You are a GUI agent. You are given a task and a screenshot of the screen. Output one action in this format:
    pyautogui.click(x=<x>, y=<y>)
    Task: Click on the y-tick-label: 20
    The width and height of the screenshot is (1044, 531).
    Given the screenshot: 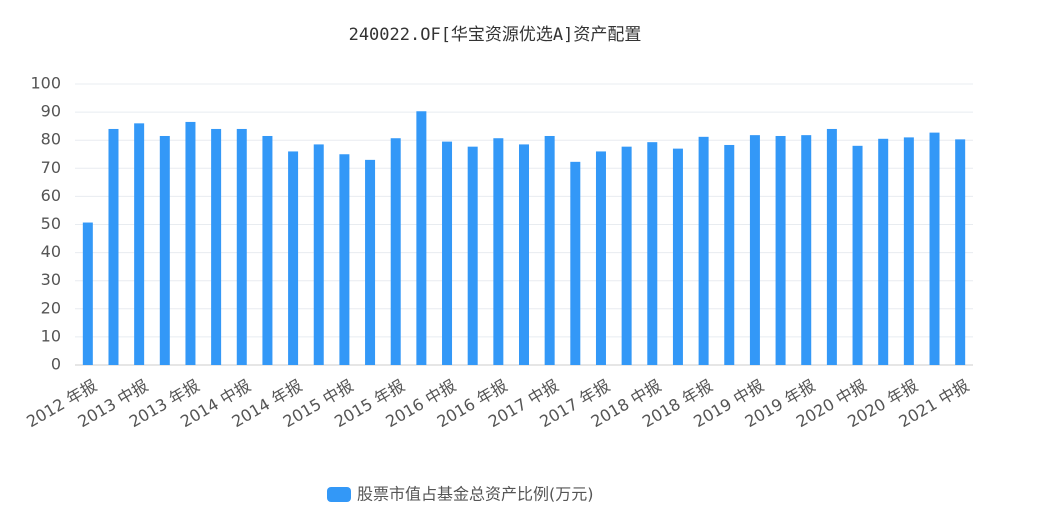 What is the action you would take?
    pyautogui.click(x=51, y=307)
    